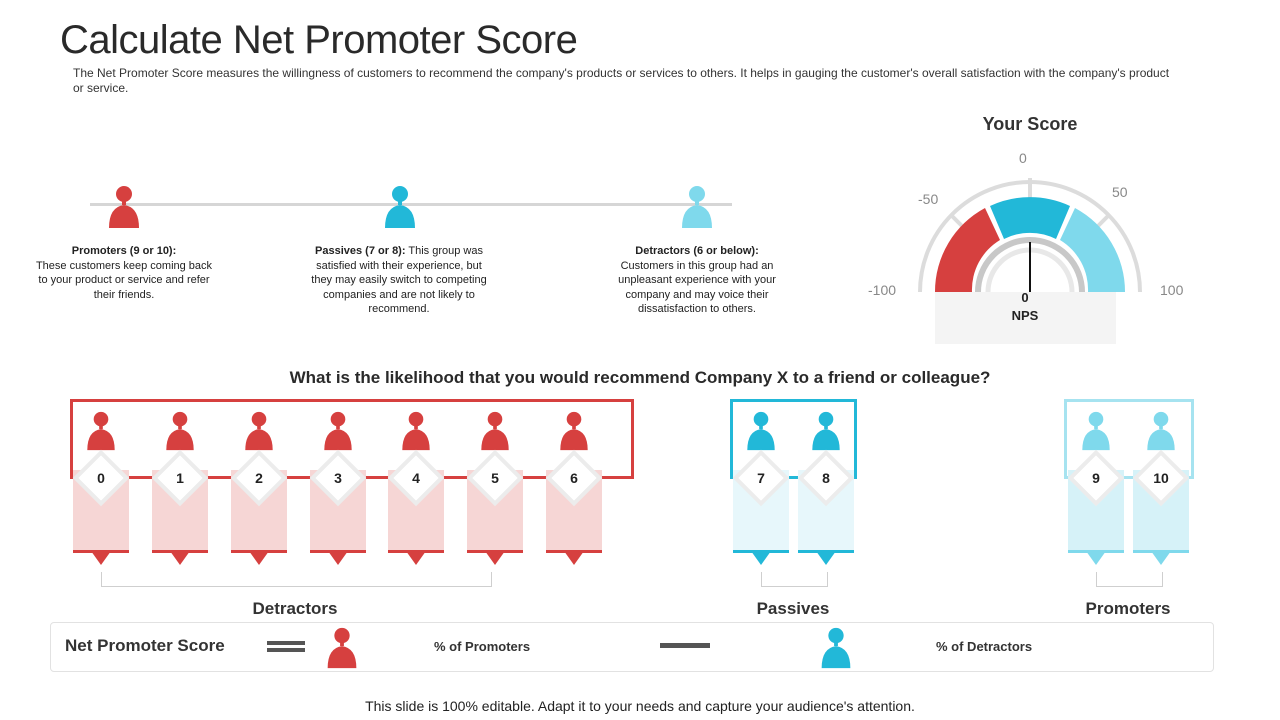 The image size is (1280, 720). Describe the element at coordinates (1129, 579) in the screenshot. I see `promoters-bracket` at that location.